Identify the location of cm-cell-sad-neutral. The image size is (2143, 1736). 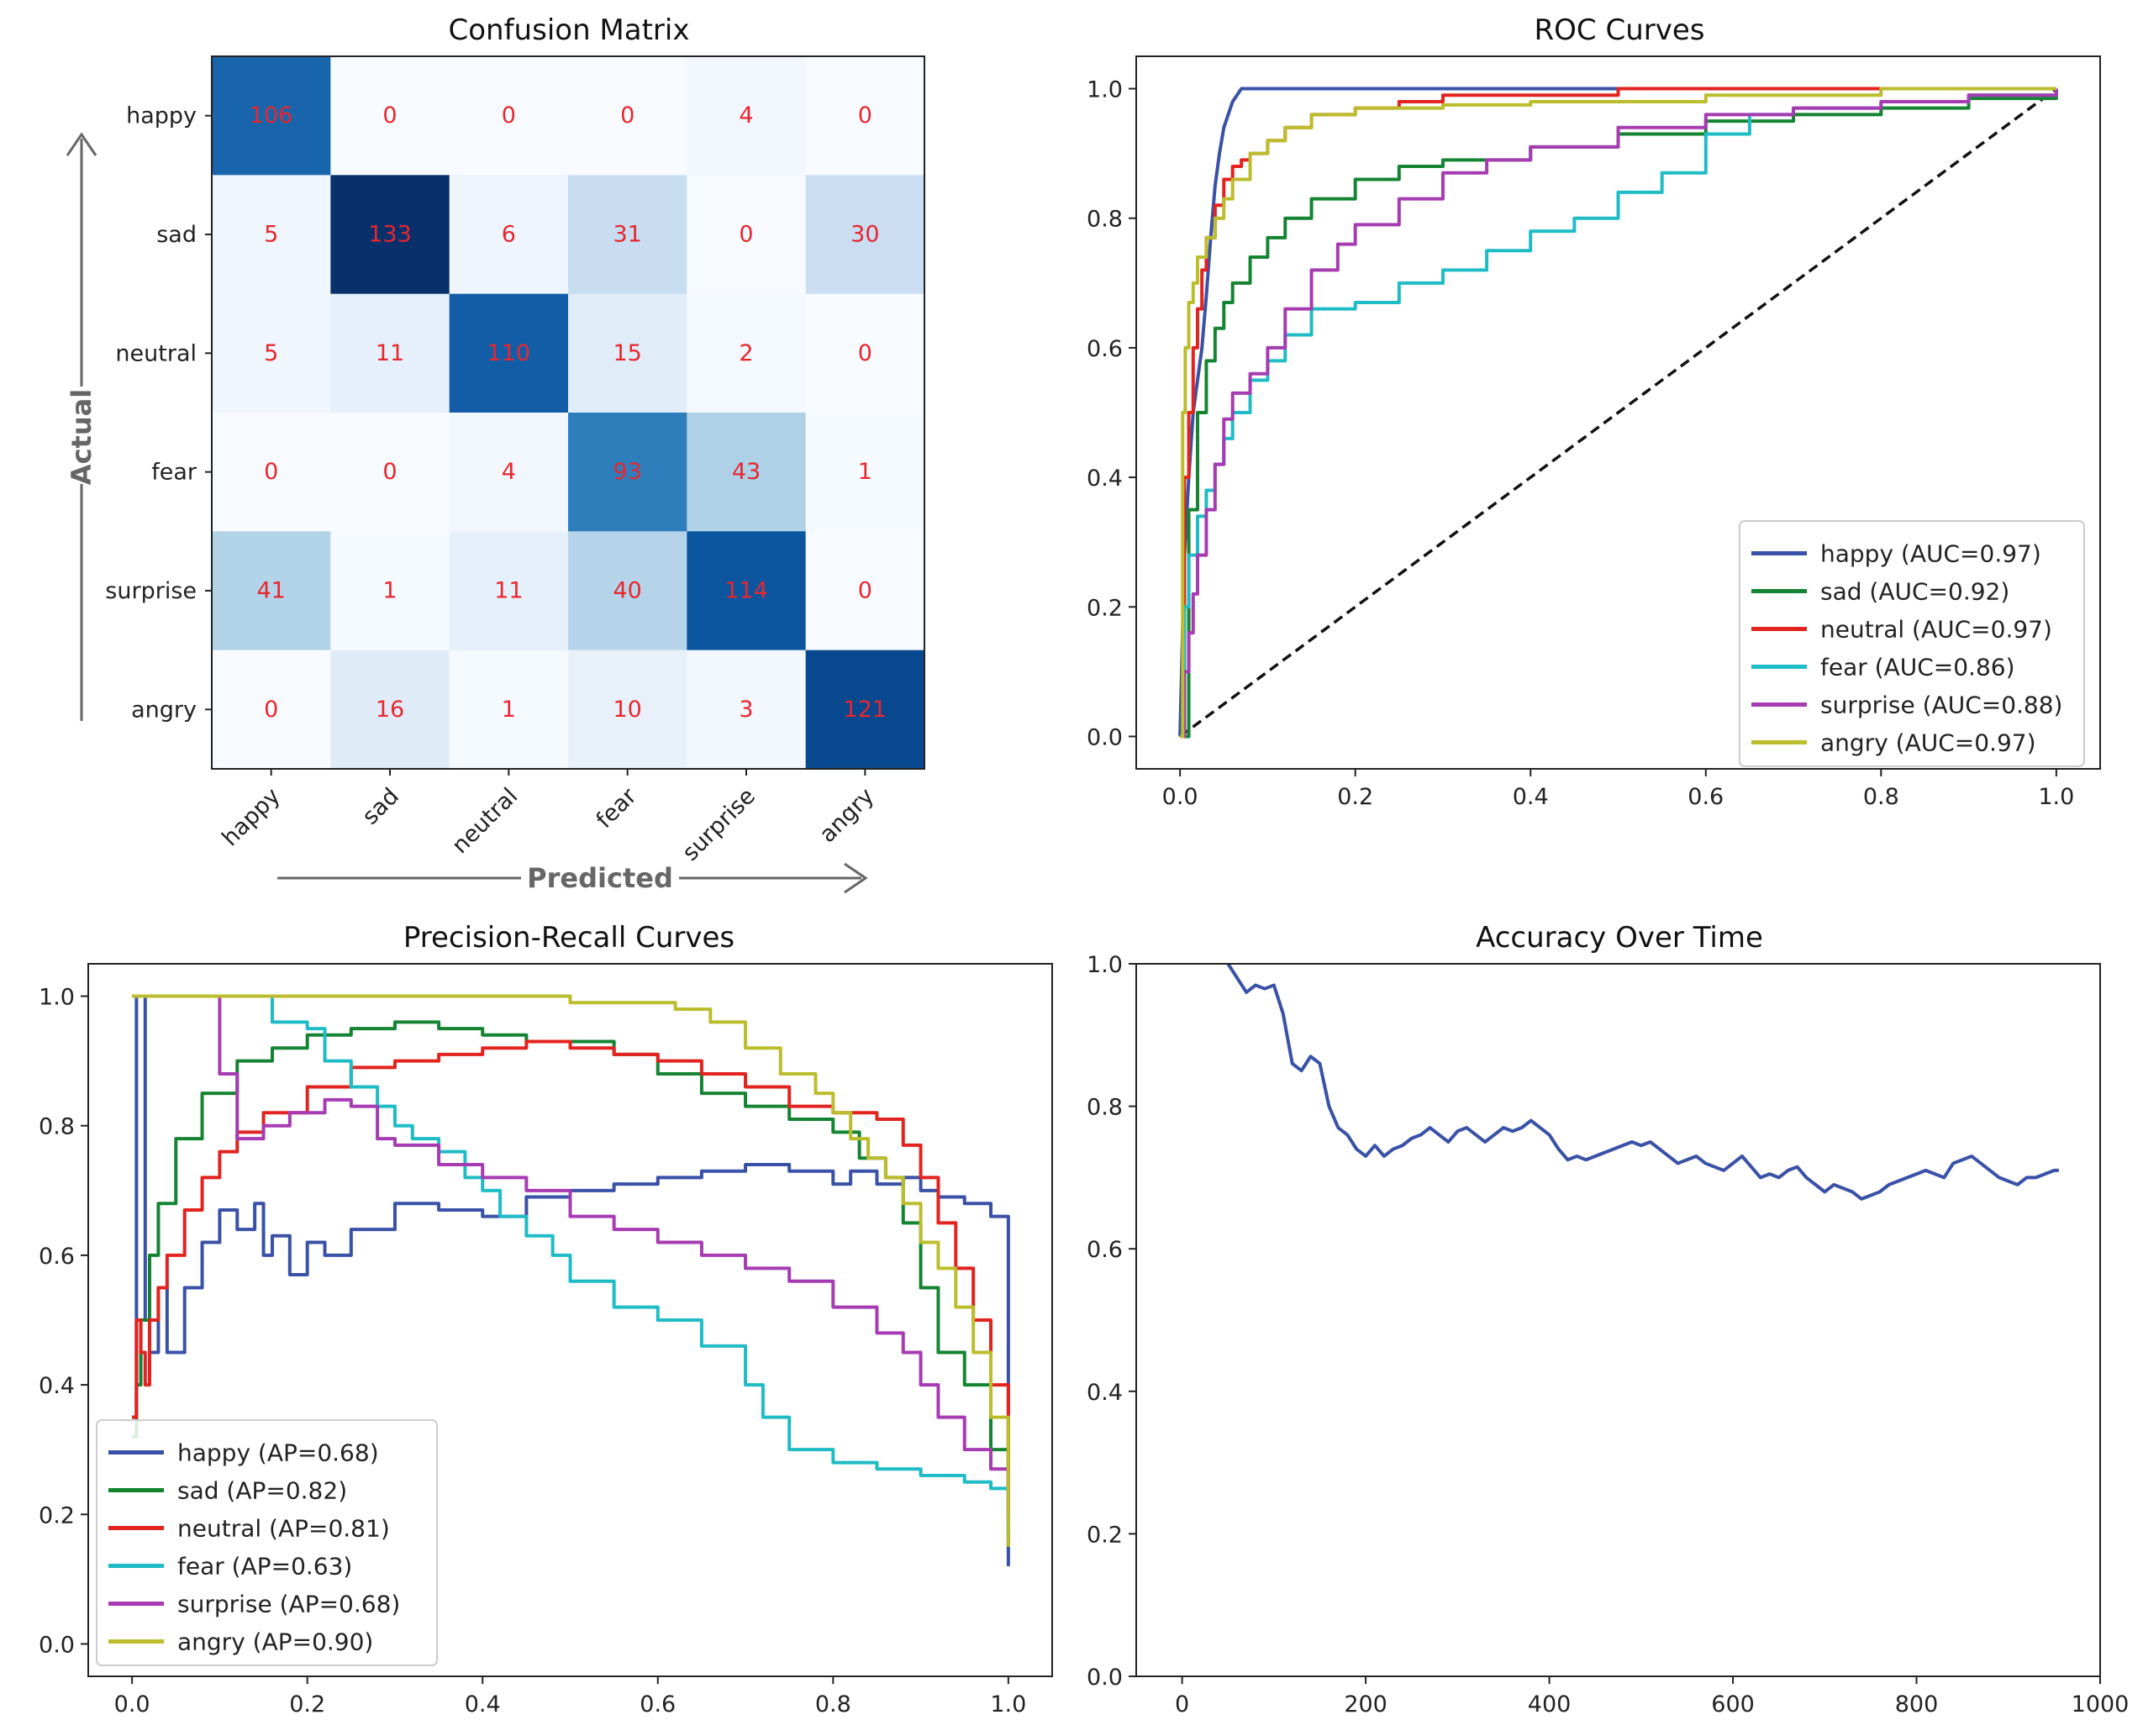
(509, 235).